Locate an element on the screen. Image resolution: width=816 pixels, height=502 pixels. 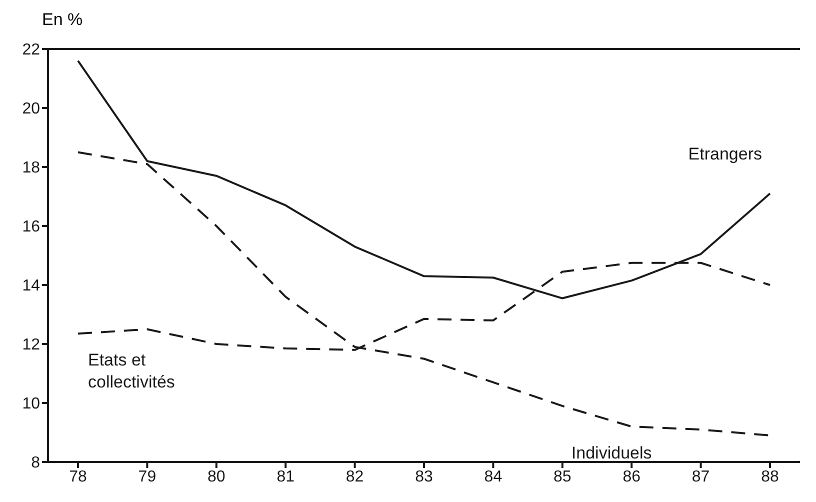
y-tick-label: 22 is located at coordinates (31, 50).